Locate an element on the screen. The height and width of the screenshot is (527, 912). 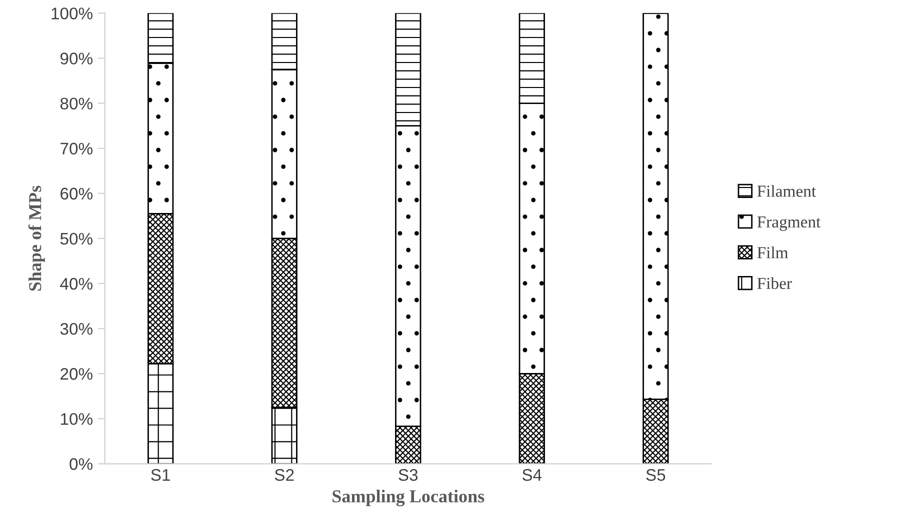
legend-label: Fiber is located at coordinates (774, 283).